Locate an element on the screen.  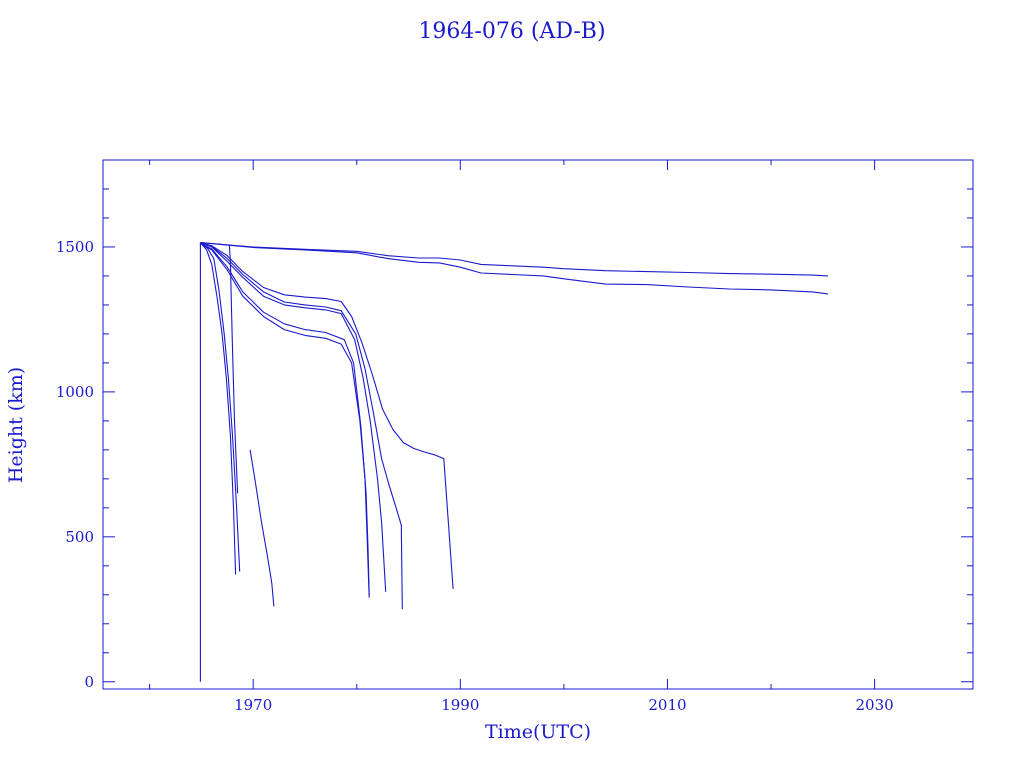
y-tick-label: 0 is located at coordinates (89, 682).